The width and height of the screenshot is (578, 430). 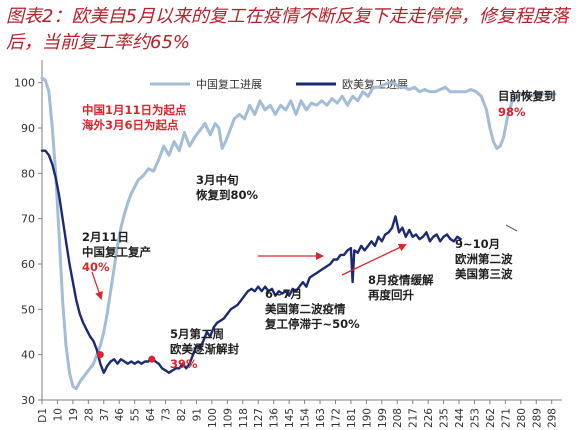 What do you see at coordinates (134, 110) in the screenshot?
I see `annotation-line: 中国1月11日为起点` at bounding box center [134, 110].